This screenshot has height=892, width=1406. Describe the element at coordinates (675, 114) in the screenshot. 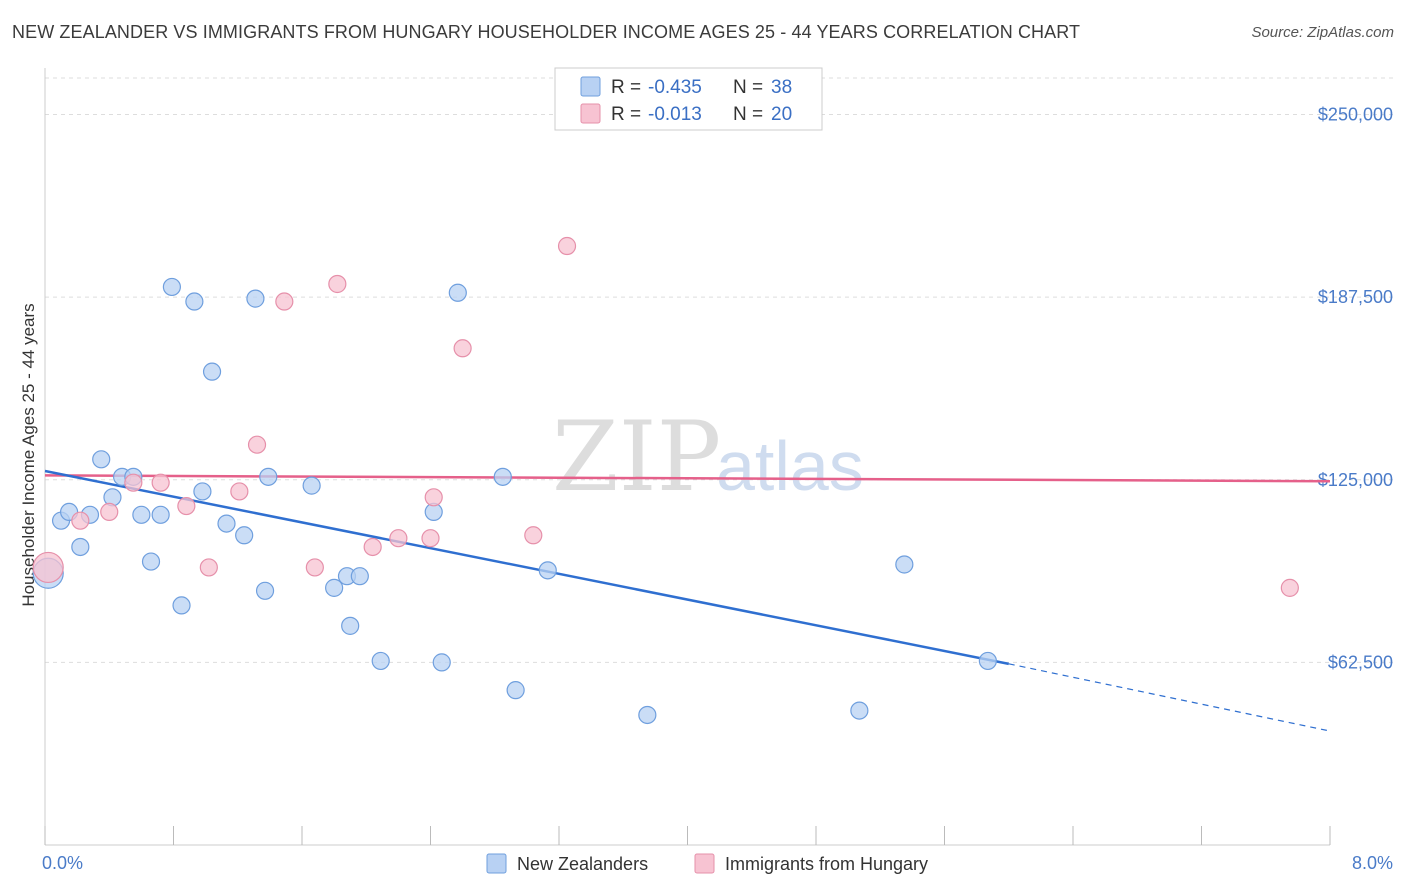

I see `legend-r-value-2: -0.013` at that location.